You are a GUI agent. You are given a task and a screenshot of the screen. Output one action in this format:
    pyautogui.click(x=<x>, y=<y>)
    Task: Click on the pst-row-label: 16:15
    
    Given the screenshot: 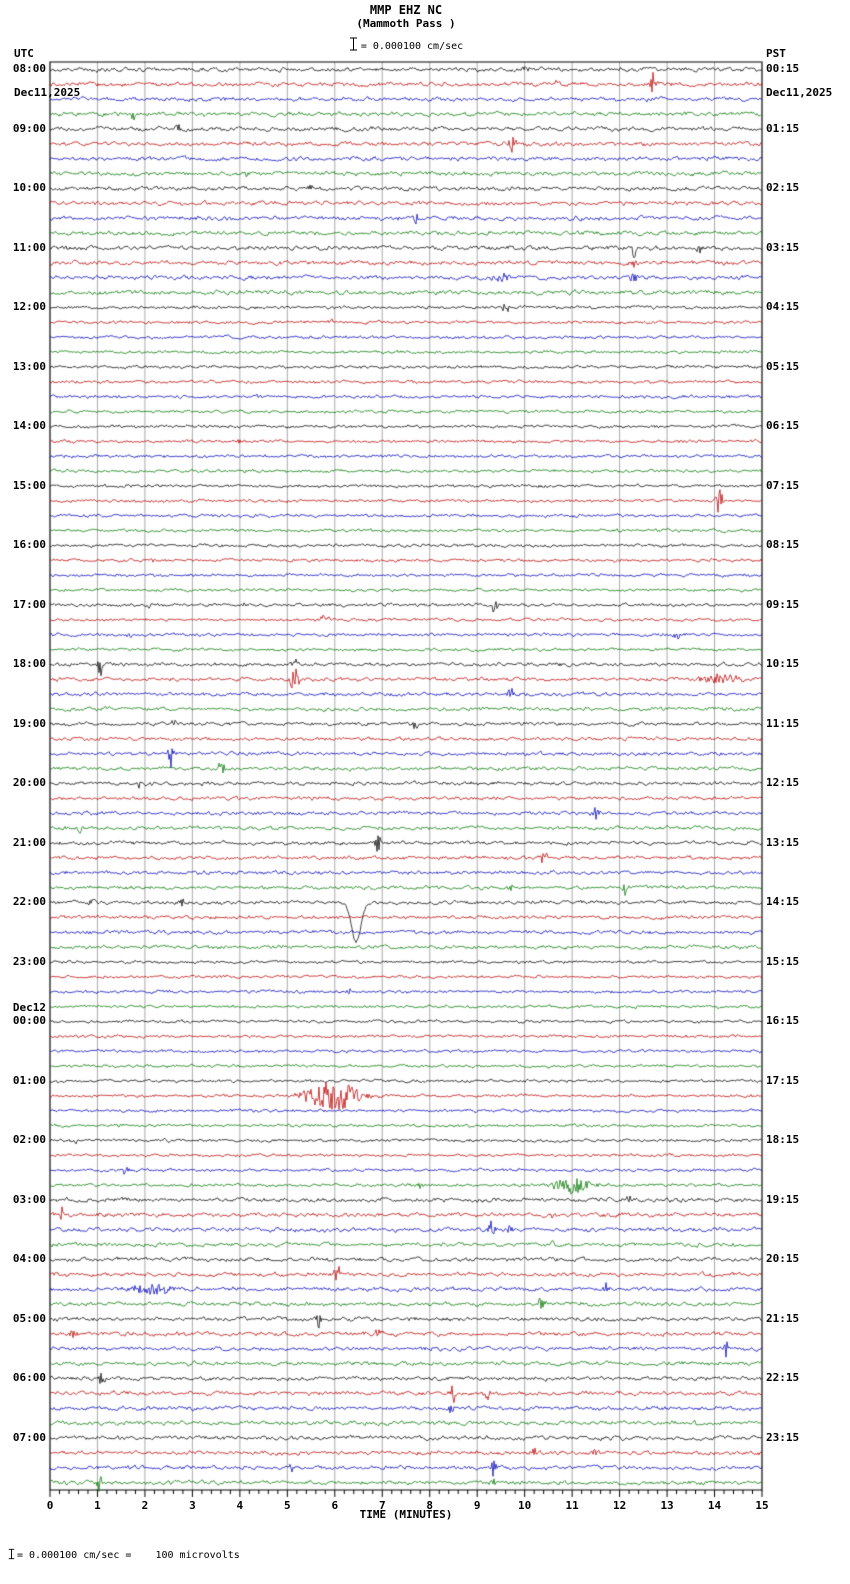 What is the action you would take?
    pyautogui.click(x=783, y=1021)
    